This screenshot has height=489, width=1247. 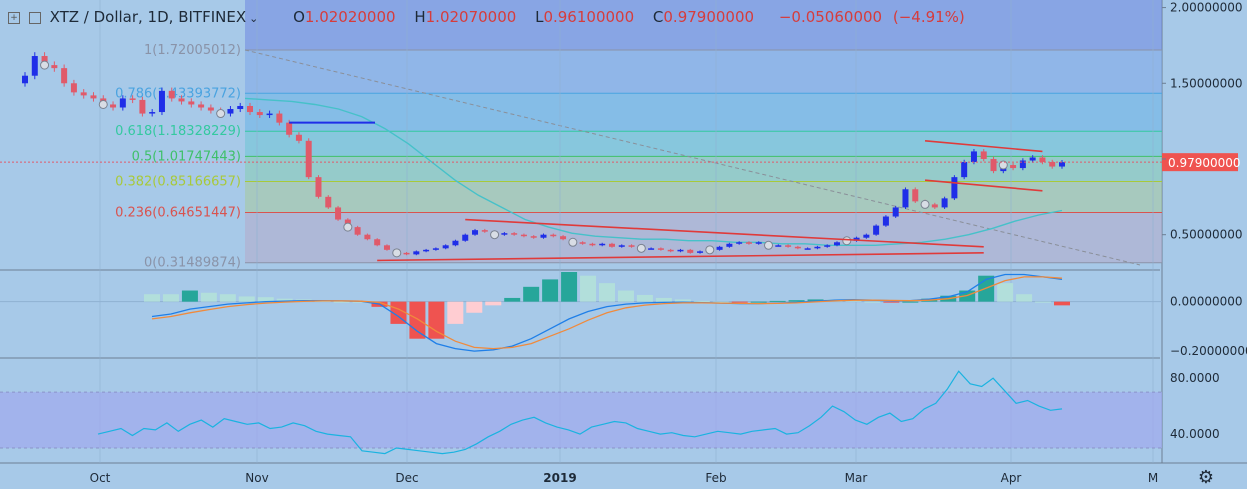 I want to click on collapse-icon: +, so click(x=14, y=17).